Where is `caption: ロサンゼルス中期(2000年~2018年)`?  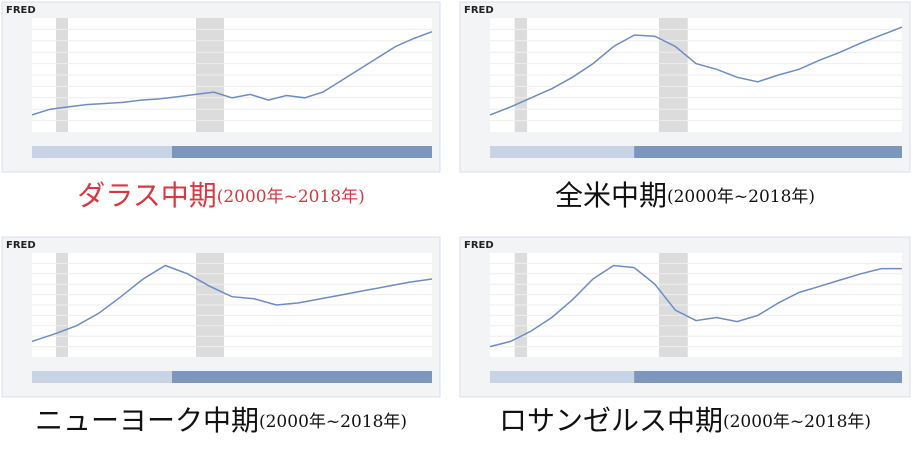
caption: ロサンゼルス中期(2000年~2018年) is located at coordinates (685, 420).